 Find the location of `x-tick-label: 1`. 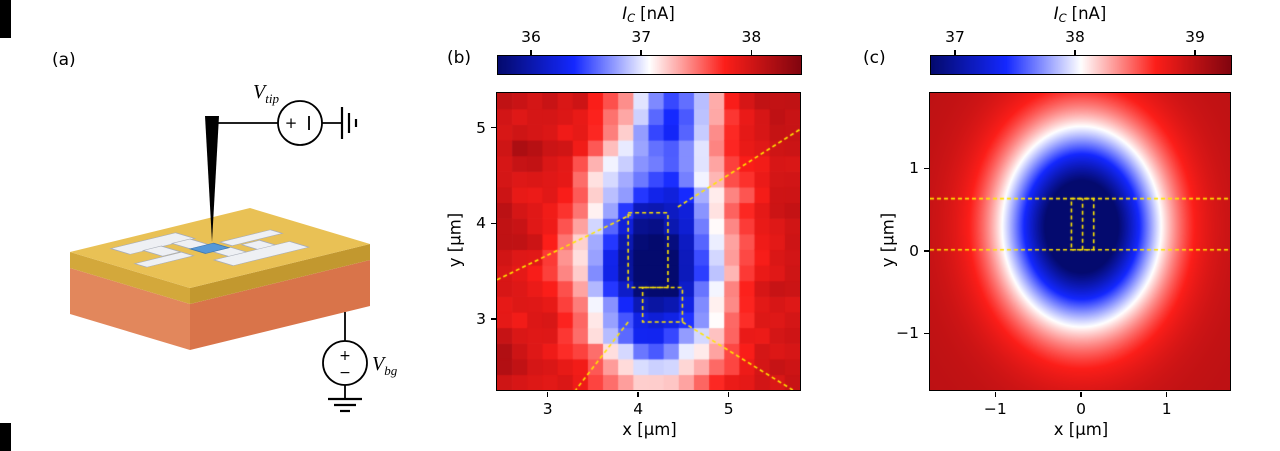

x-tick-label: 1 is located at coordinates (1166, 409).